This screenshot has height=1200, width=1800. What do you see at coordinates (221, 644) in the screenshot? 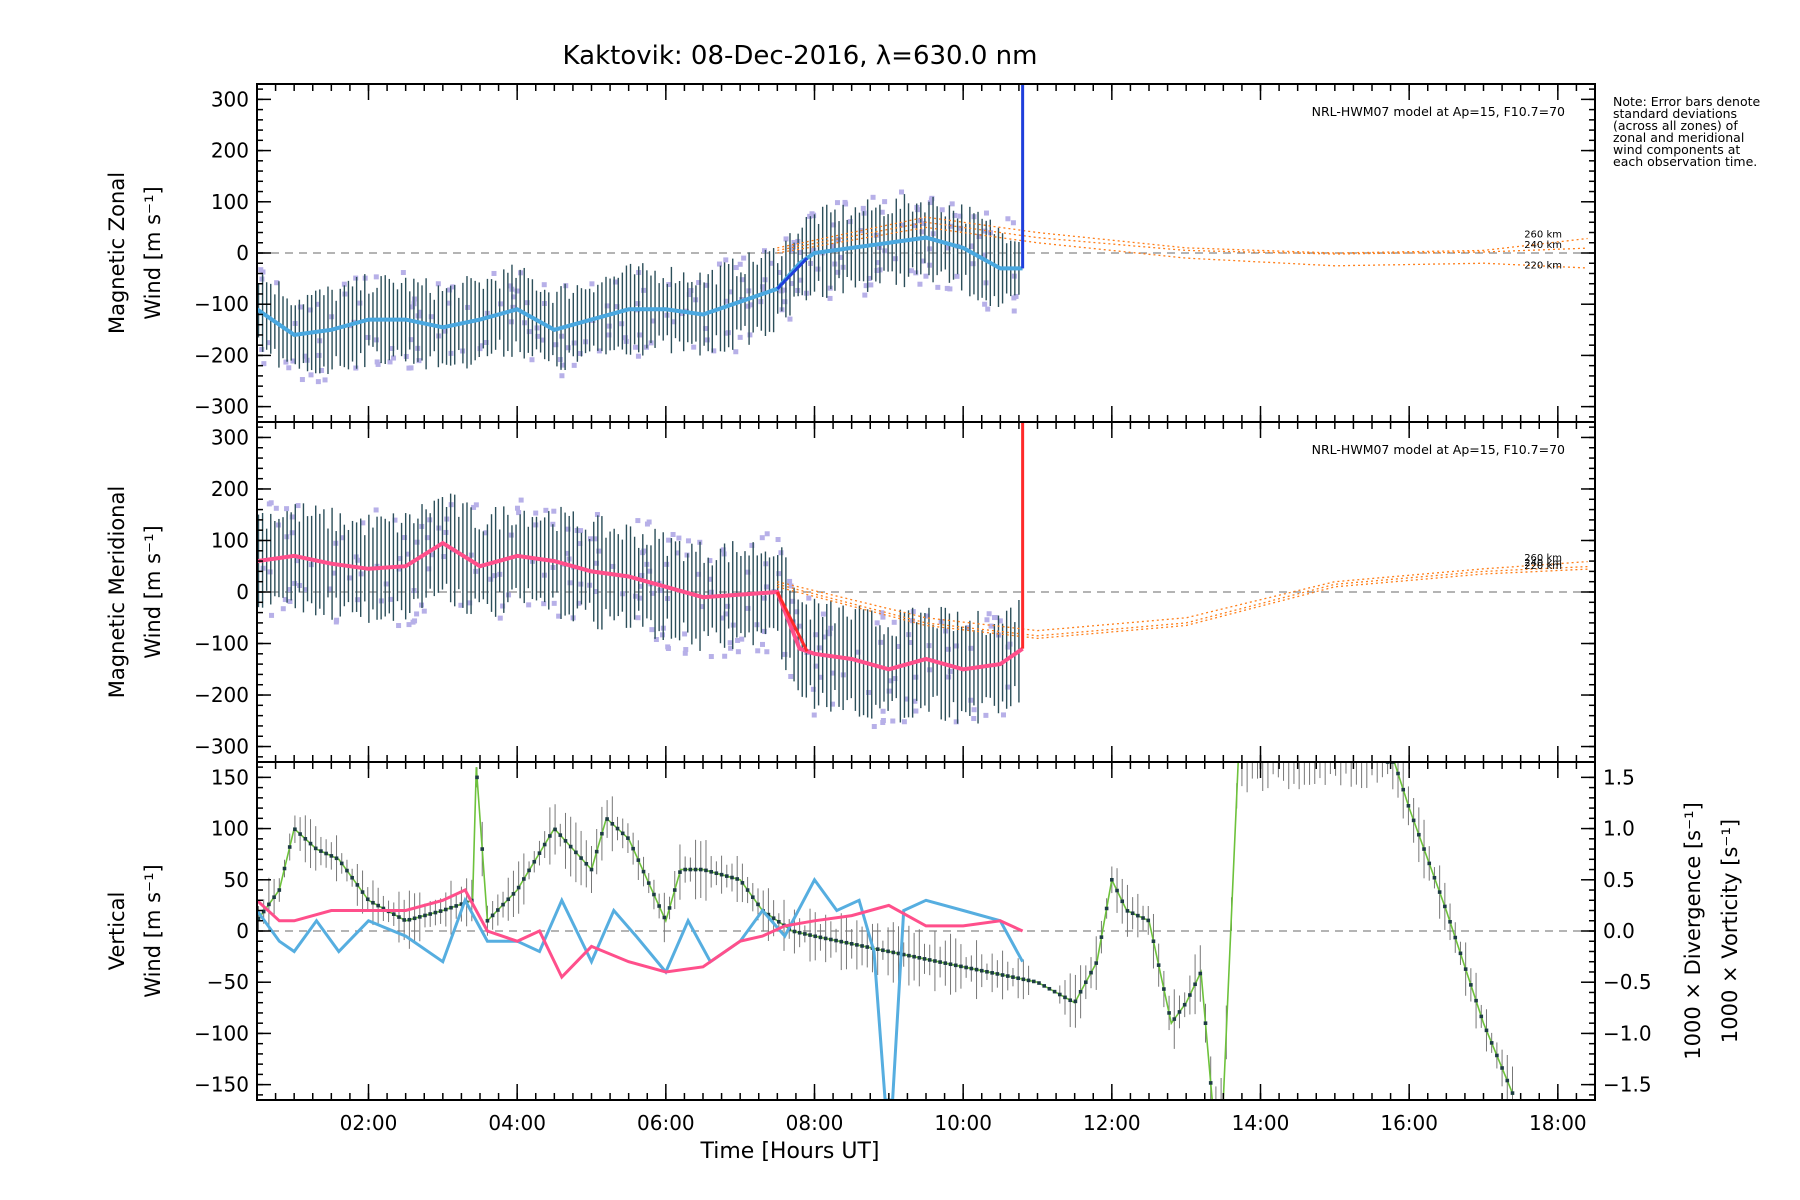
I see `y-tick-label: −100` at bounding box center [221, 644].